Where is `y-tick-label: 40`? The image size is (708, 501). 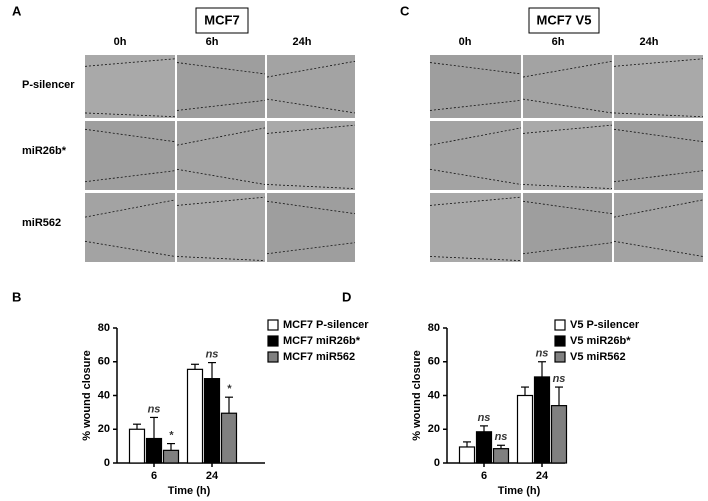 y-tick-label: 40 is located at coordinates (434, 395).